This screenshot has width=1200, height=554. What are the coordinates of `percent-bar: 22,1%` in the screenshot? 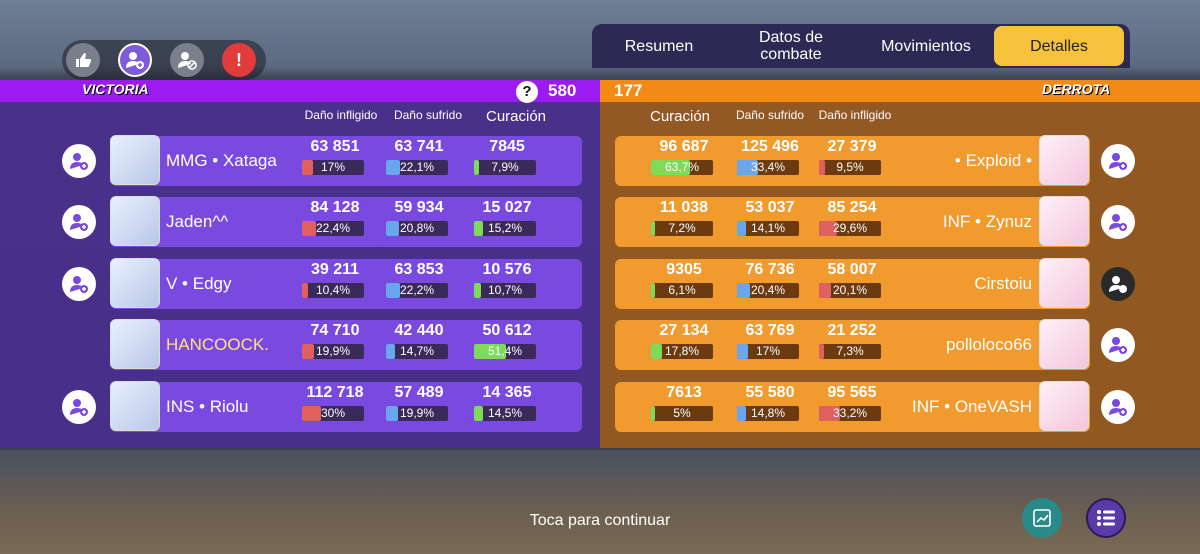 It's located at (417, 167).